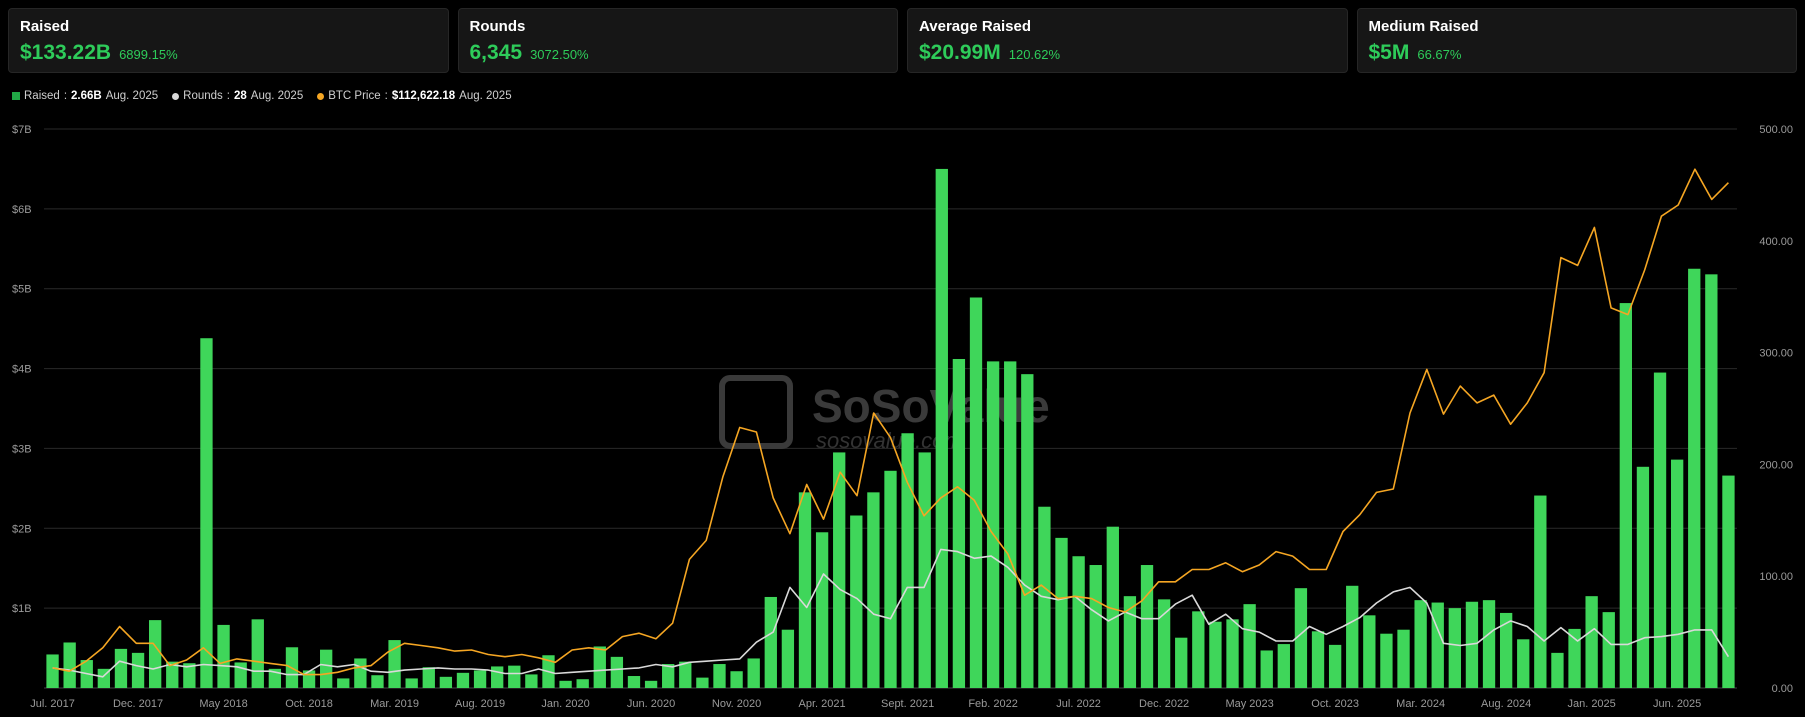 This screenshot has height=717, width=1805. I want to click on legend-item-btc-price: BTC Price: $112,622.18 Aug. 2025, so click(414, 96).